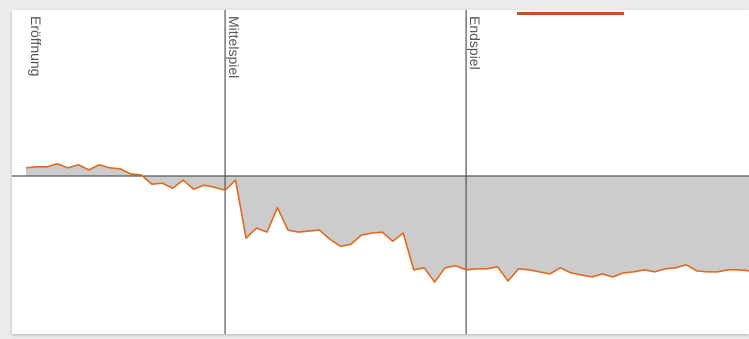  What do you see at coordinates (234, 47) in the screenshot?
I see `phase-label-1: Mittelspiel` at bounding box center [234, 47].